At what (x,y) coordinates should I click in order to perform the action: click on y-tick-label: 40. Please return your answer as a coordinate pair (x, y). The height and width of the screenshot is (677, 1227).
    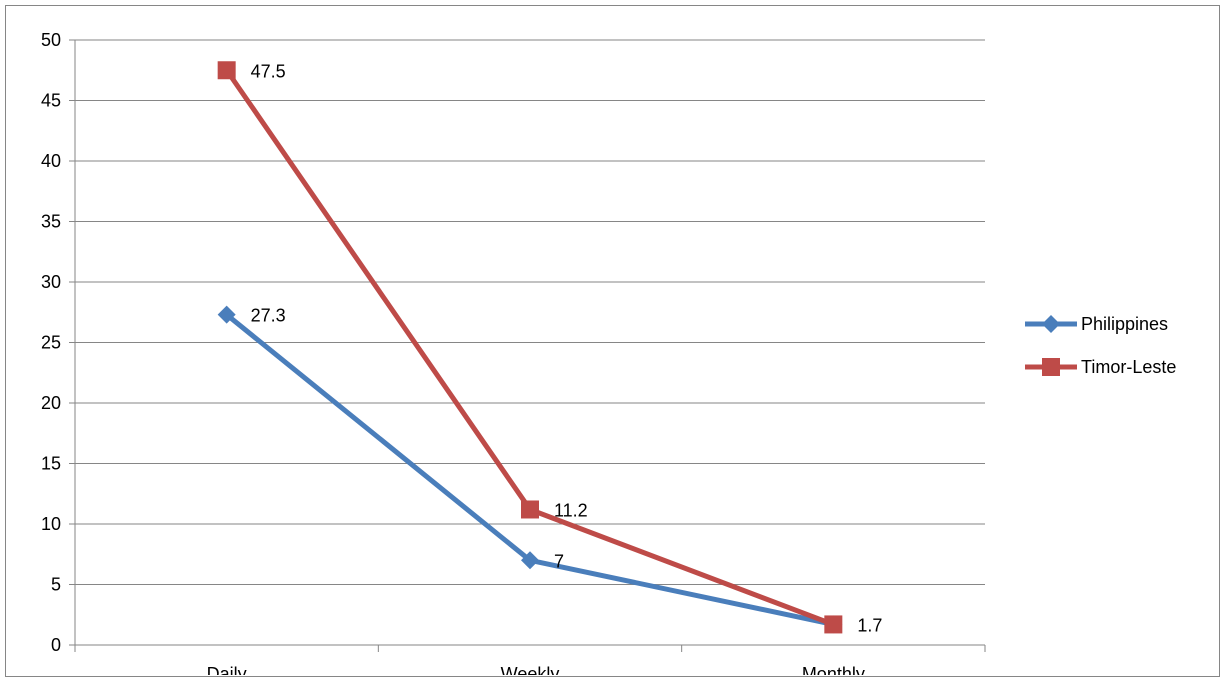
    Looking at the image, I should click on (51, 161).